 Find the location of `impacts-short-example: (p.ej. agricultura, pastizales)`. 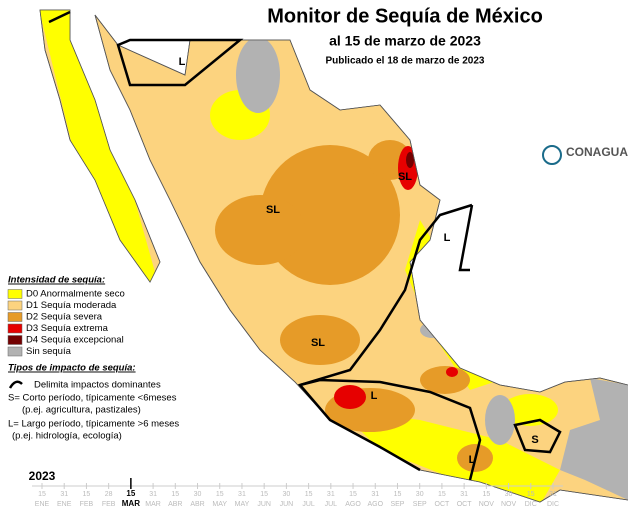

impacts-short-example: (p.ej. agricultura, pastizales) is located at coordinates (81, 410).